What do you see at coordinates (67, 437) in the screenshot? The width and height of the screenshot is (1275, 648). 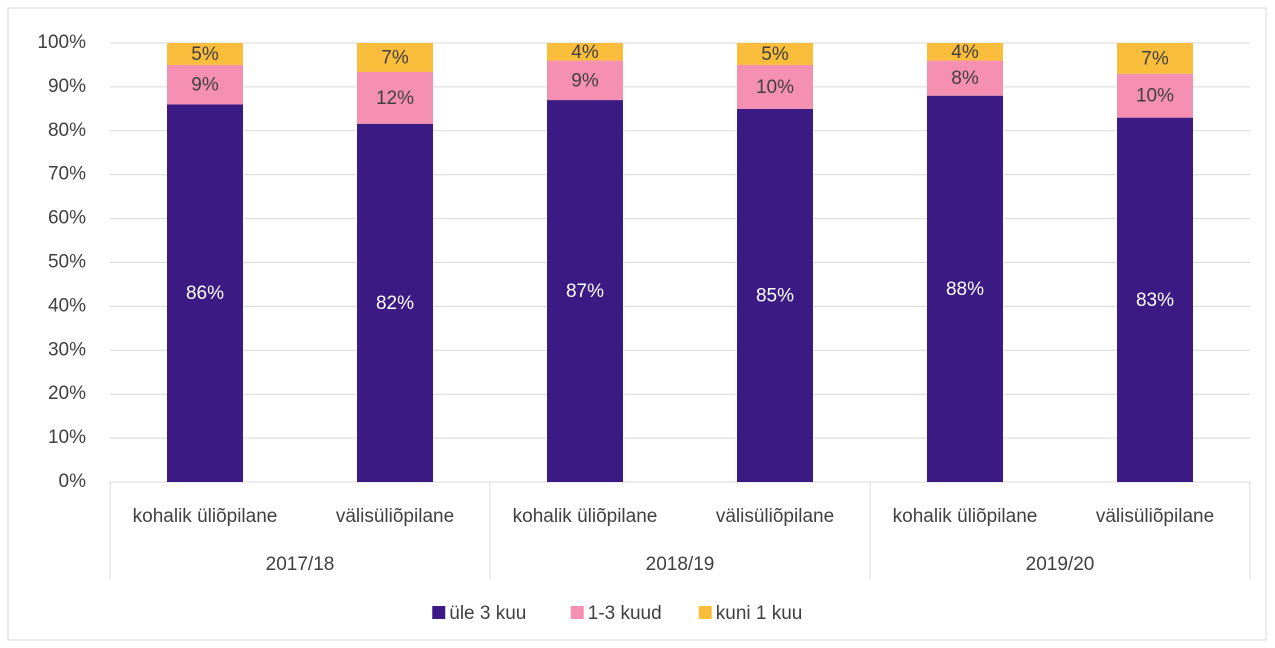 I see `y-tick-label: 10%` at bounding box center [67, 437].